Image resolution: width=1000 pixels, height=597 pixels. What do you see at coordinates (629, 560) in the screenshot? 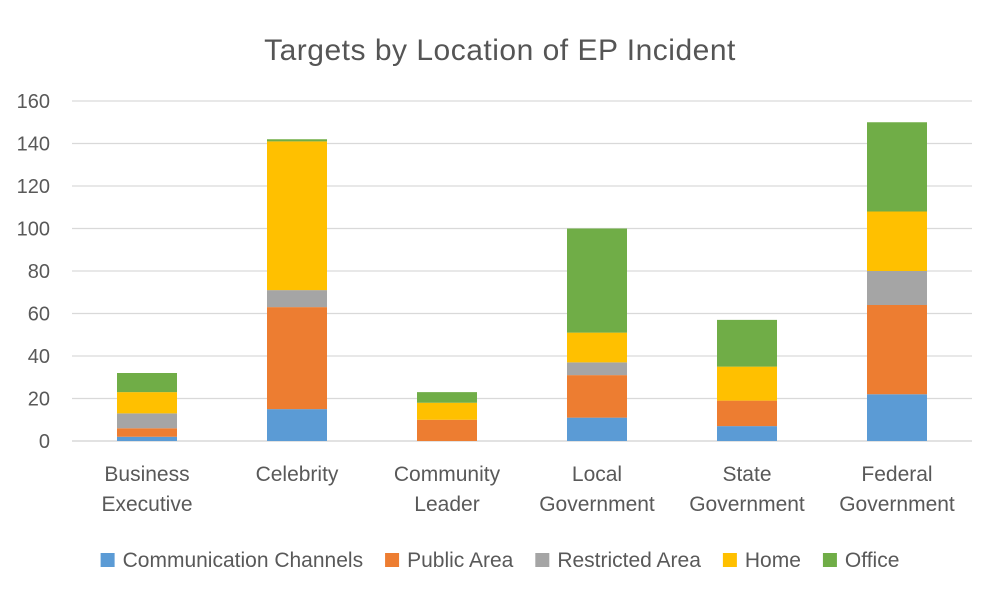
I see `legend-label: Restricted Area` at bounding box center [629, 560].